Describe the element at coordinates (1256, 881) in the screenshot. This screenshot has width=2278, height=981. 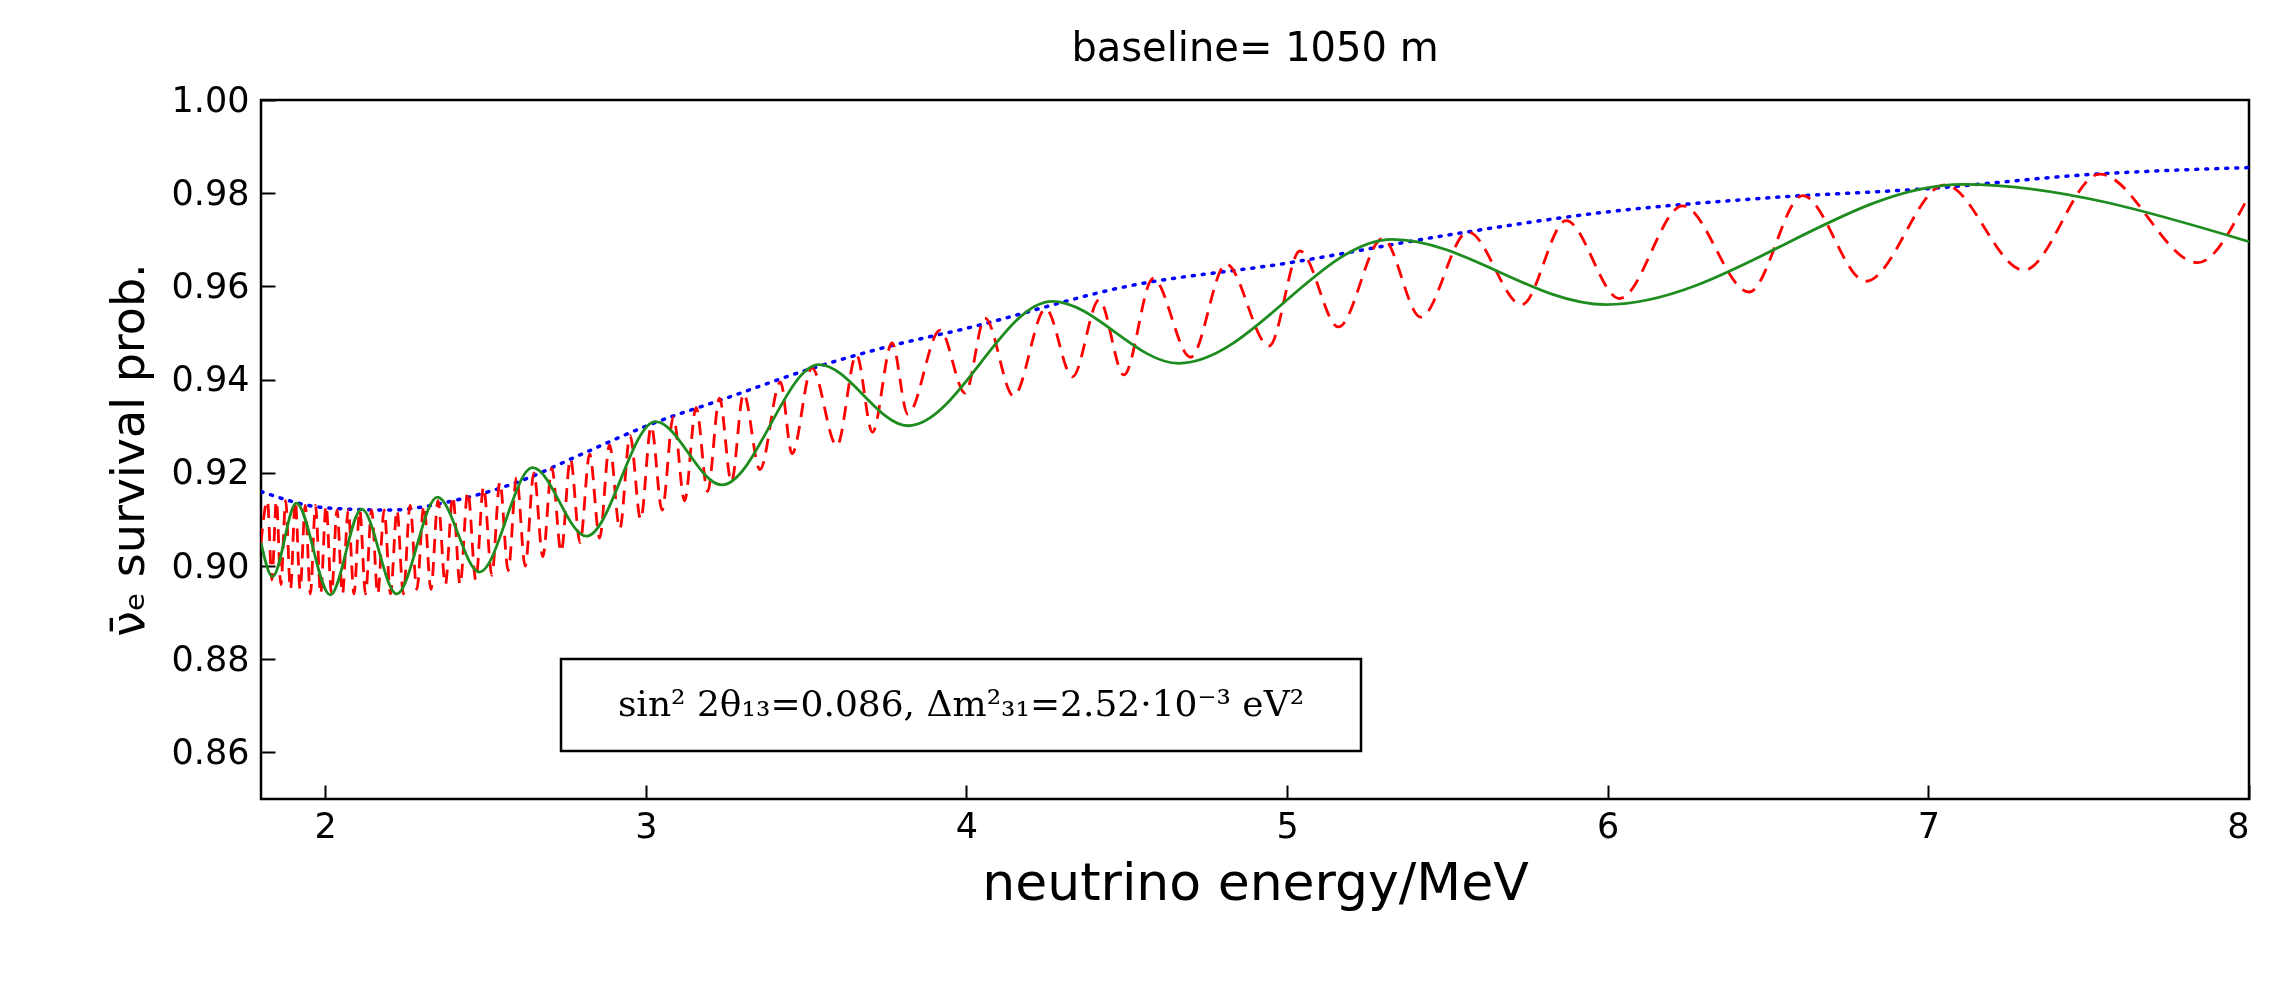
I see `x-axis-title: neutrino energy/MeV` at that location.